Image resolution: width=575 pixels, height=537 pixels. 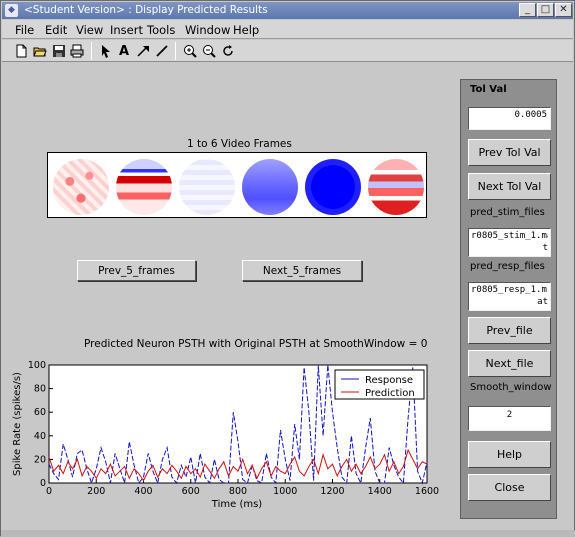 I want to click on y-tick-label: 100, so click(x=37, y=365).